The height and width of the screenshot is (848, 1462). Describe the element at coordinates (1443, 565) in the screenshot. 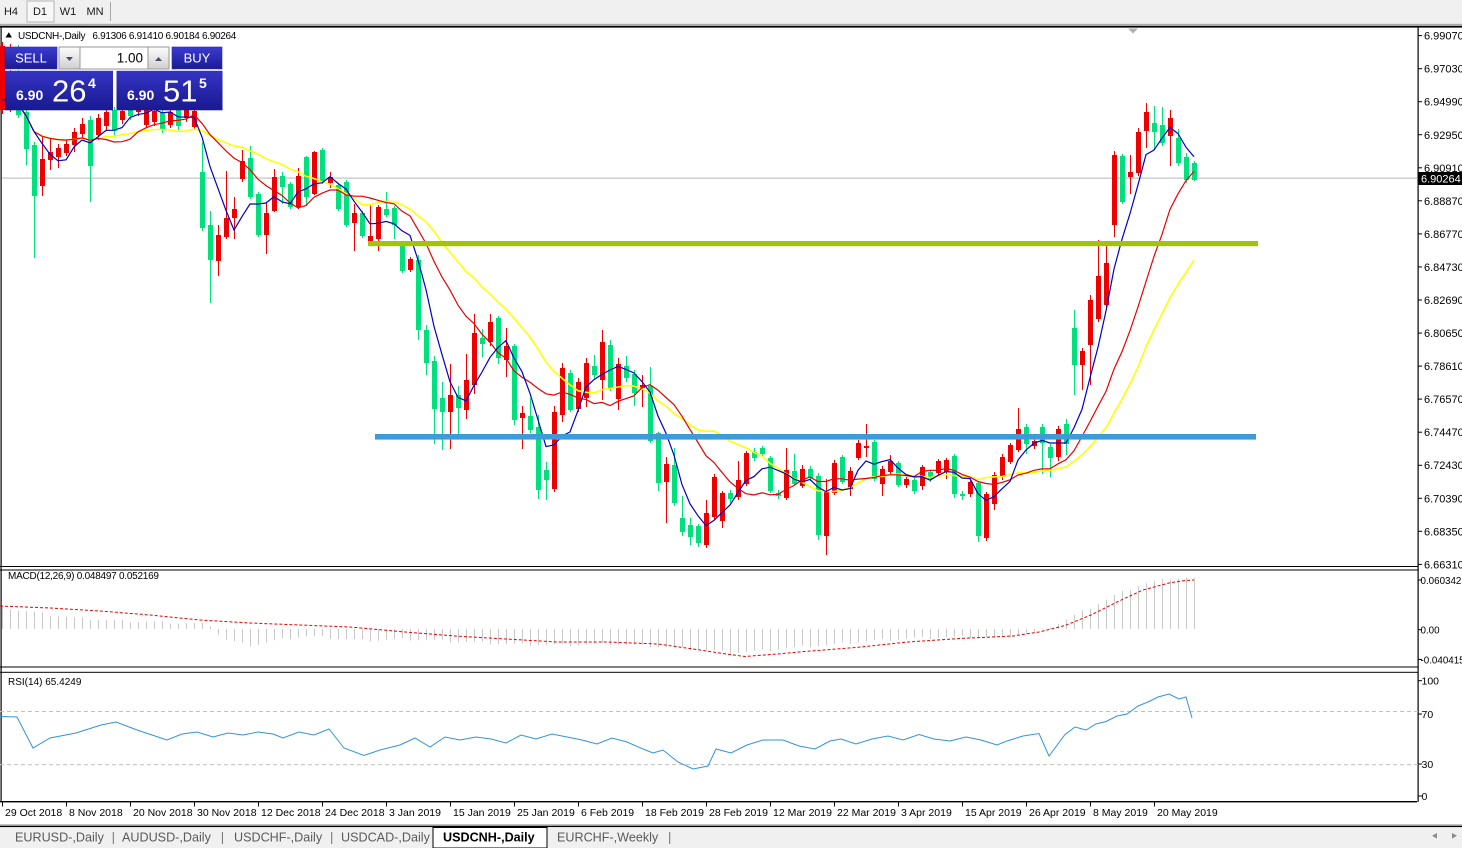

I see `svg-text: 6.66310` at that location.